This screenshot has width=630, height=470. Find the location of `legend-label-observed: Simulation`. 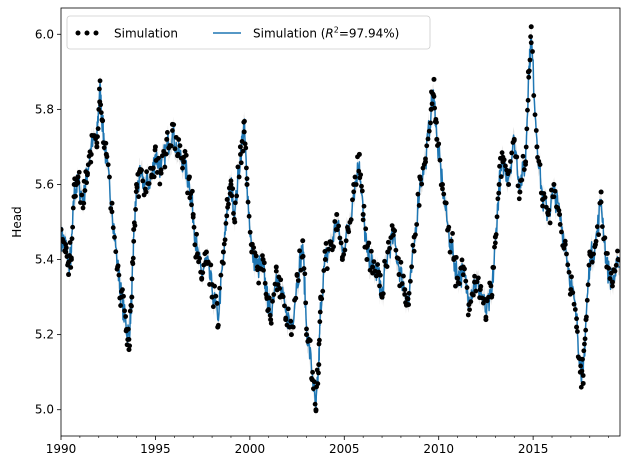

legend-label-observed: Simulation is located at coordinates (146, 34).